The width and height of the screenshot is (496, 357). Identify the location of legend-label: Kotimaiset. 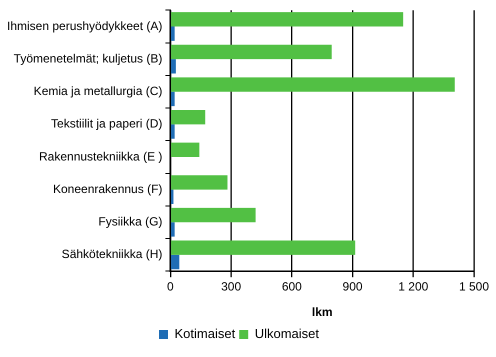
(205, 334).